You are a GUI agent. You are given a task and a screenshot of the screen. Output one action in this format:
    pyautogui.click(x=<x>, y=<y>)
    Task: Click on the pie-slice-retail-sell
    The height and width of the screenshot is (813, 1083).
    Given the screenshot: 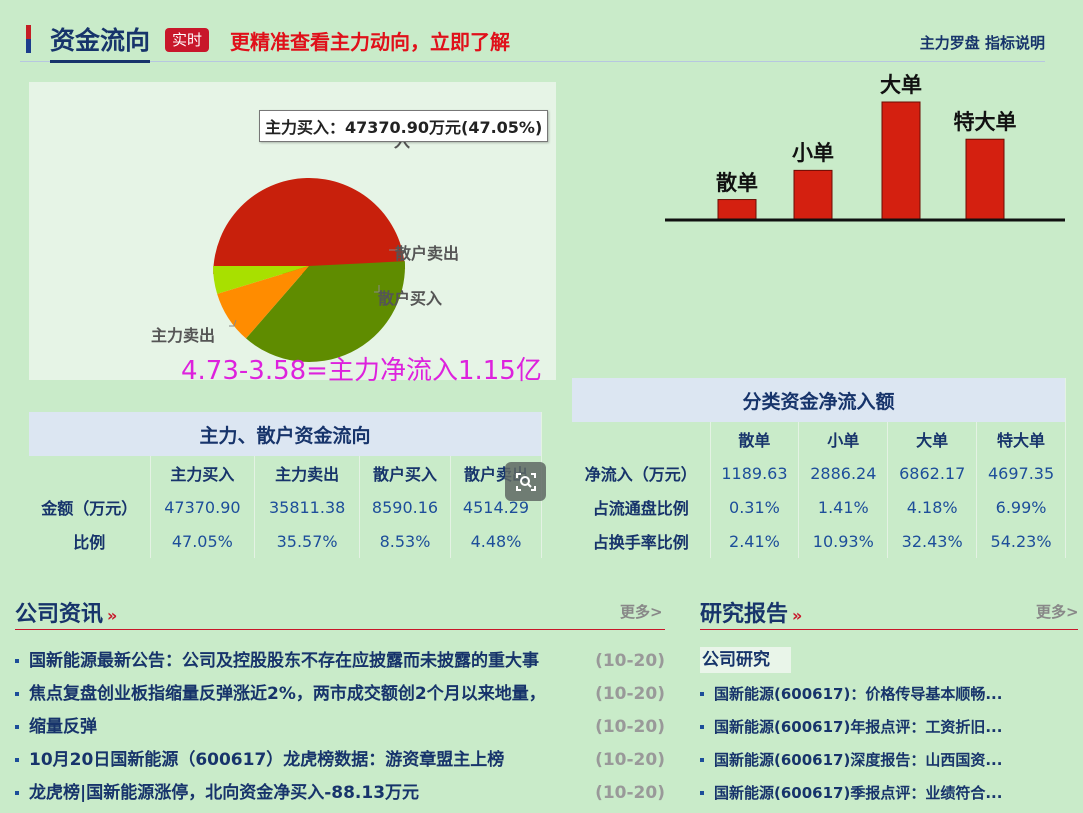 What is the action you would take?
    pyautogui.click(x=261, y=280)
    